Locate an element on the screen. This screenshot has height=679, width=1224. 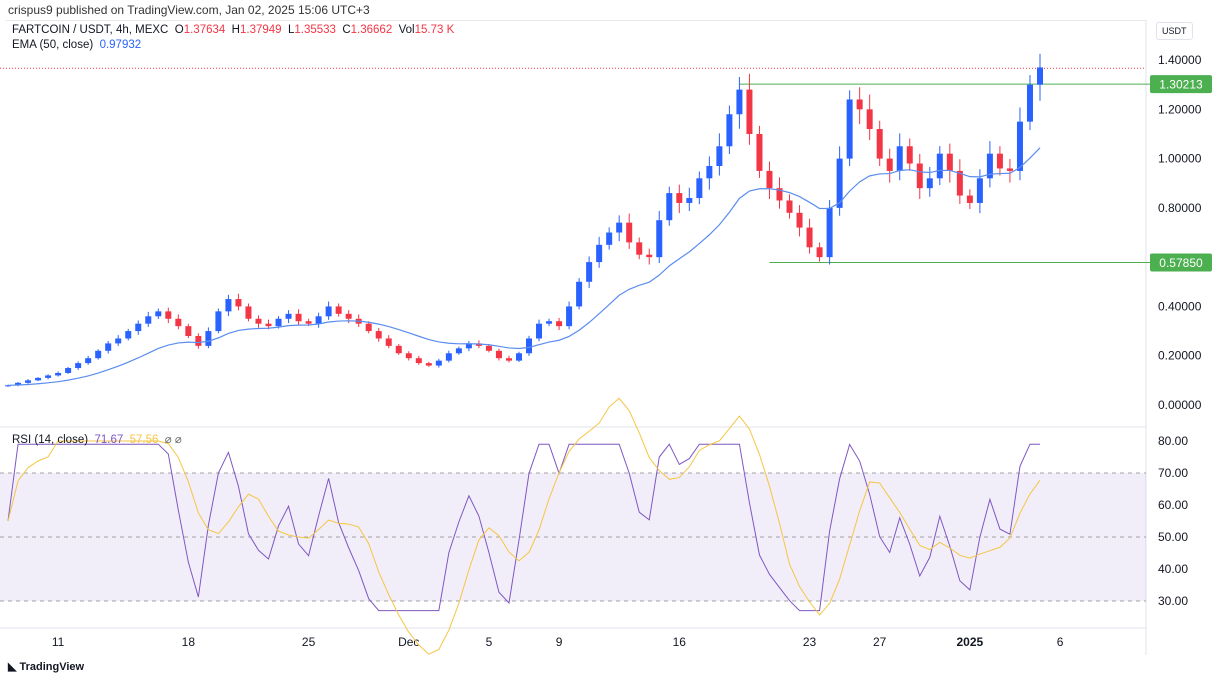
time-tick-label: 2025 is located at coordinates (970, 642).